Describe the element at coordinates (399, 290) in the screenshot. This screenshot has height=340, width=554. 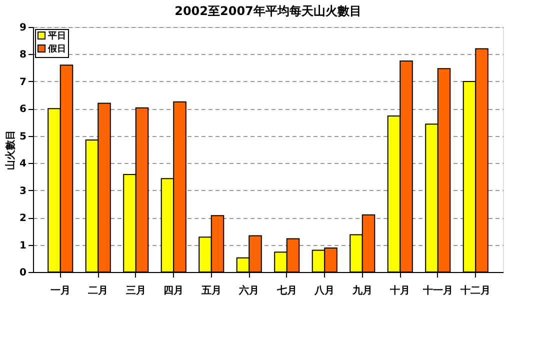
I see `x-tick-label: 十月` at that location.